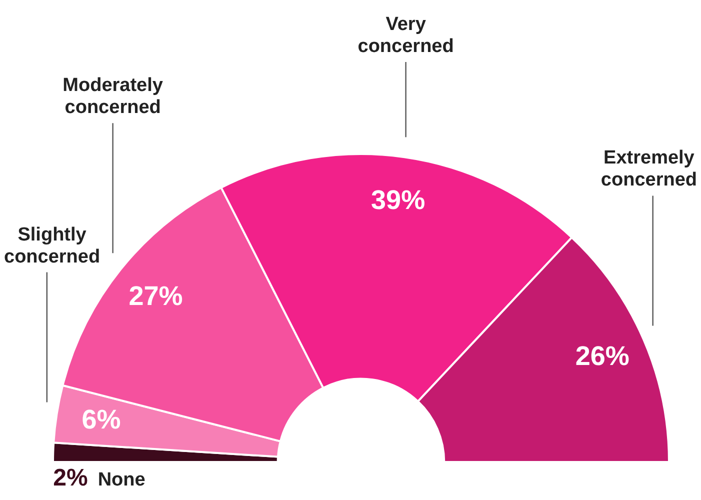  What do you see at coordinates (122, 480) in the screenshot?
I see `slice-label: None` at bounding box center [122, 480].